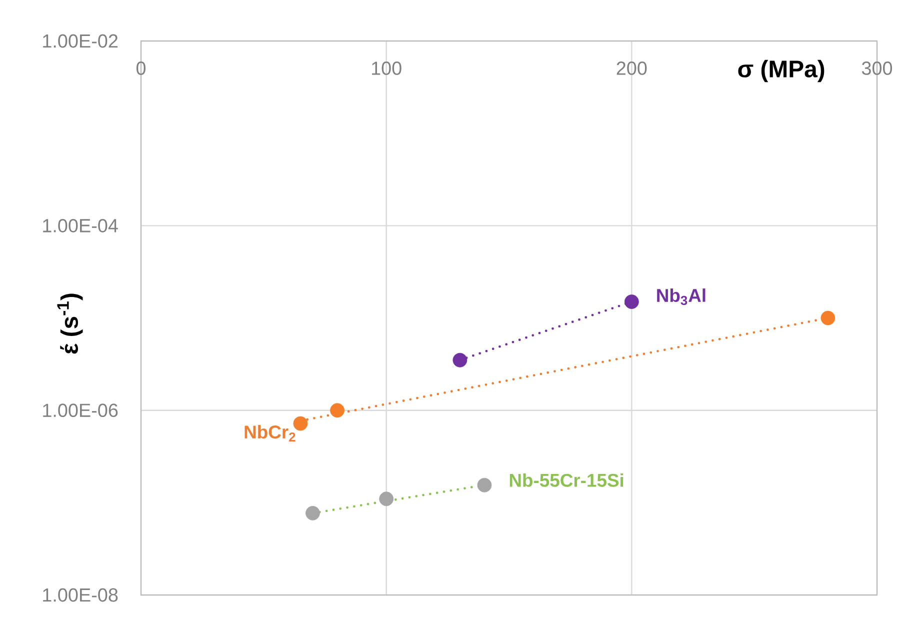 The image size is (909, 617). Describe the element at coordinates (80, 41) in the screenshot. I see `y-tick-label: 1.00E-02` at that location.